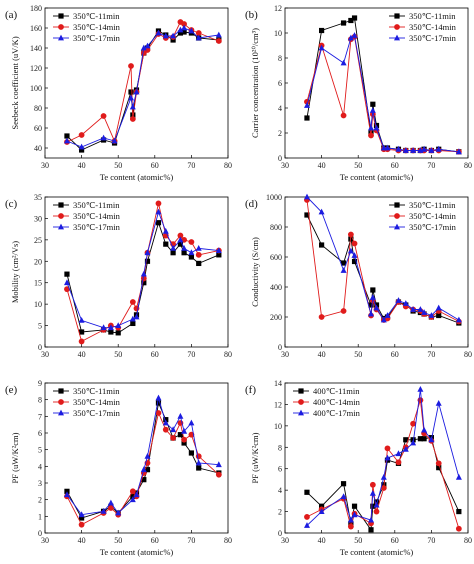  Describe the element at coordinates (11, 390) in the screenshot. I see `panel-label: (e)` at that location.